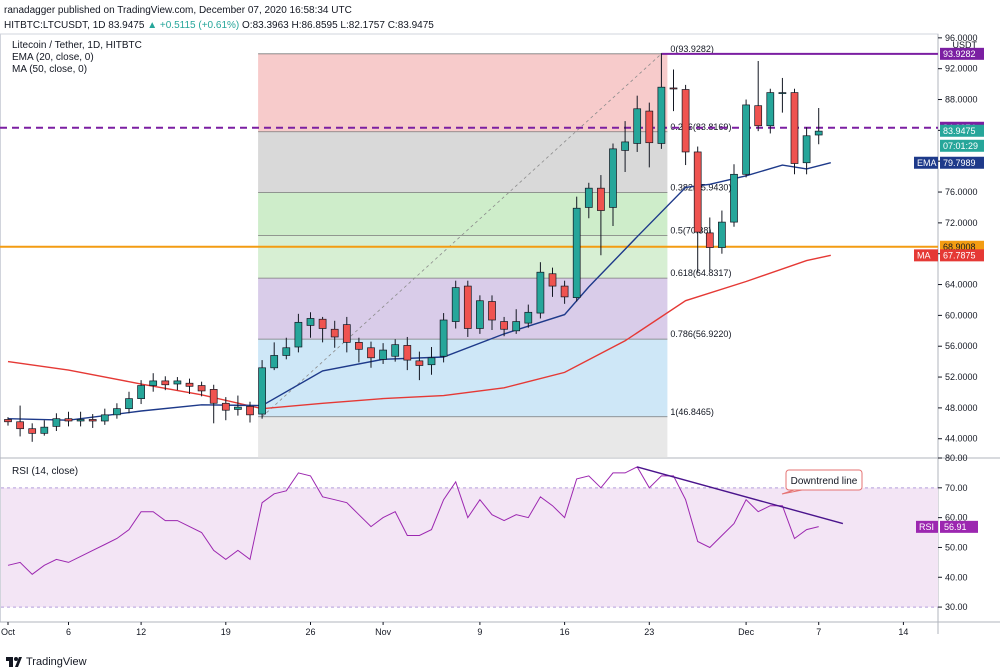  I want to click on rsi-value-text: 56.91, so click(955, 527).